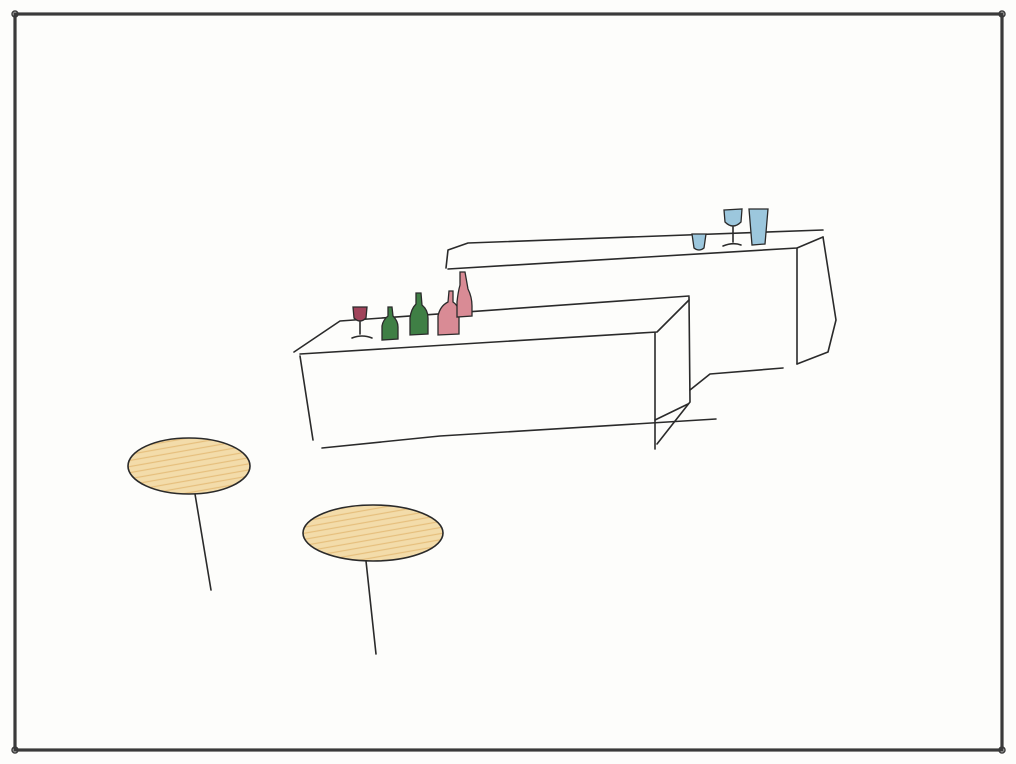 The width and height of the screenshot is (1016, 764). Describe the element at coordinates (373, 579) in the screenshot. I see `round-table-right` at that location.